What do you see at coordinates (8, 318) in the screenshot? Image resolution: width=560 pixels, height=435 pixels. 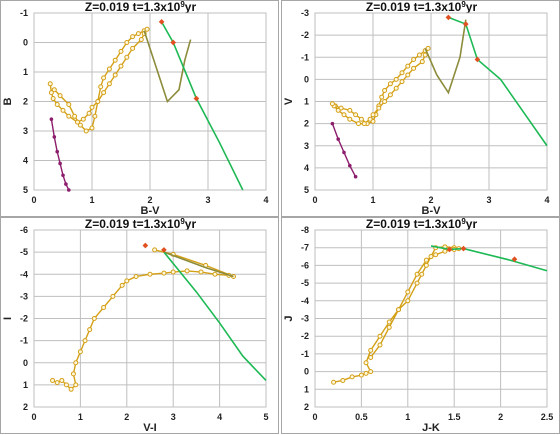 I see `y-axis-label: I` at bounding box center [8, 318].